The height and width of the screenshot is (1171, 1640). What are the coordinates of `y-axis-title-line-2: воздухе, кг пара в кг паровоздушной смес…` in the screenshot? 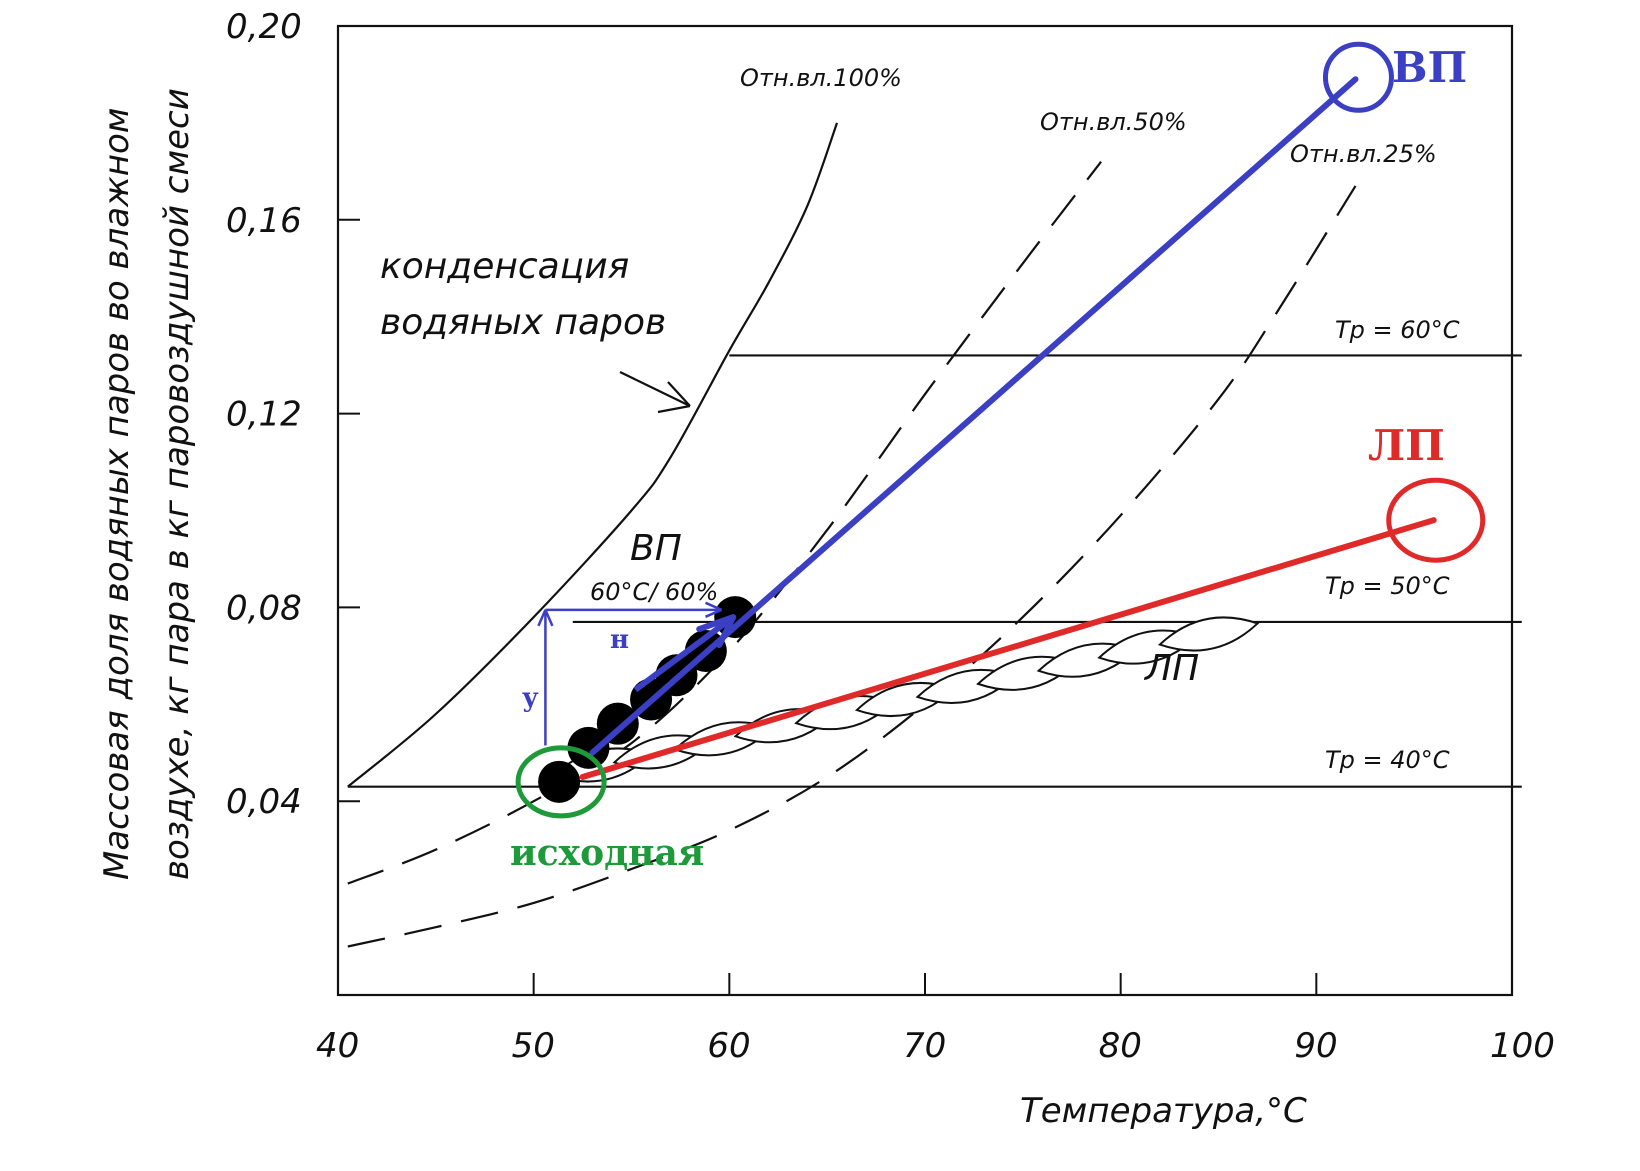 It's located at (177, 484).